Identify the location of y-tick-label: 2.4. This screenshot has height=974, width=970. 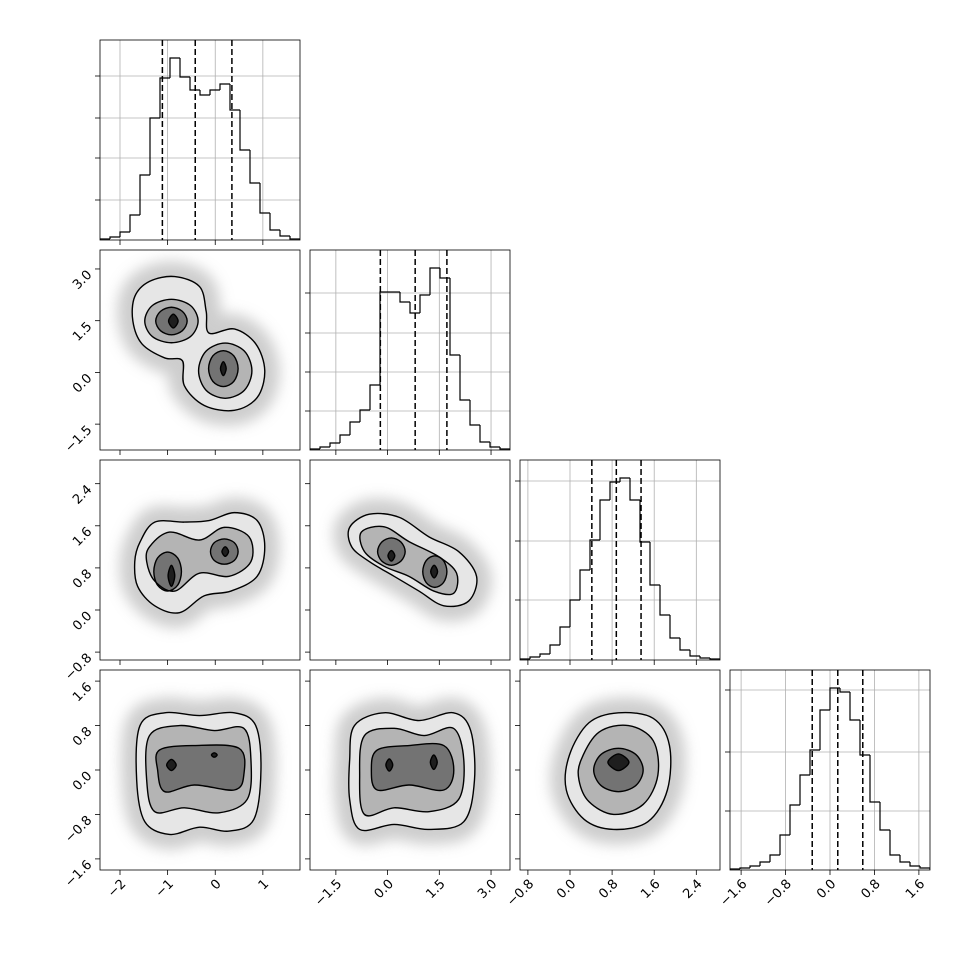
(82, 494).